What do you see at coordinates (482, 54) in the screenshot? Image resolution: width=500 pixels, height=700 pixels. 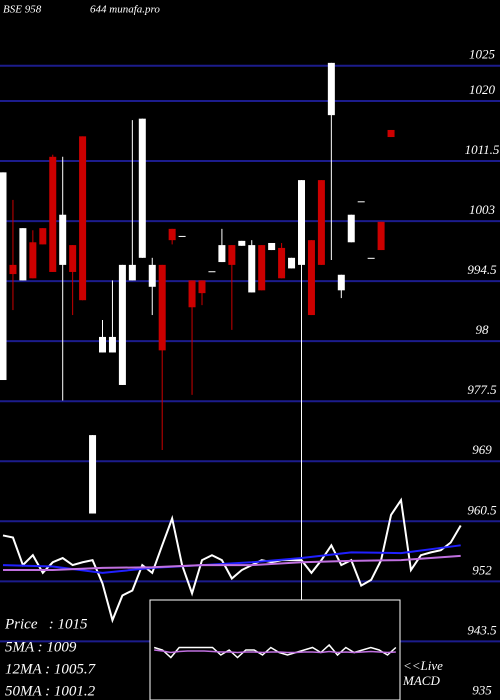 I see `y-tick-label: 1025` at bounding box center [482, 54].